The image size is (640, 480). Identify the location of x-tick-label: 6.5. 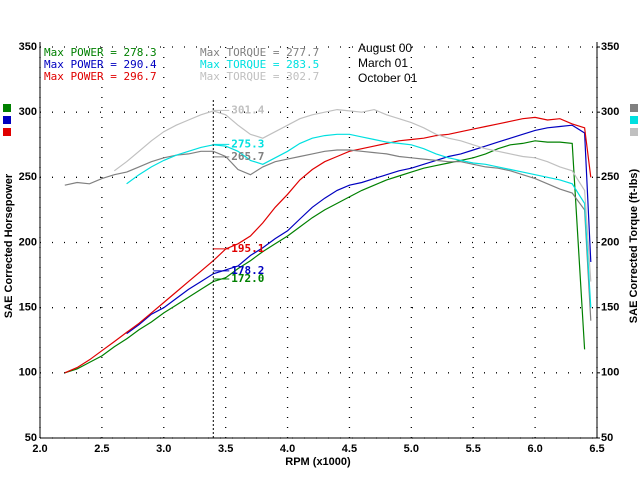
(596, 449).